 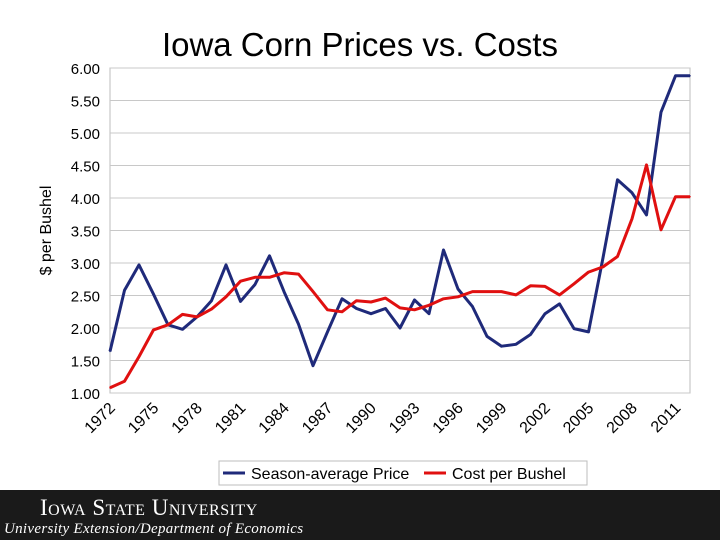 I want to click on y-tick-label: 3.00, so click(x=85, y=264).